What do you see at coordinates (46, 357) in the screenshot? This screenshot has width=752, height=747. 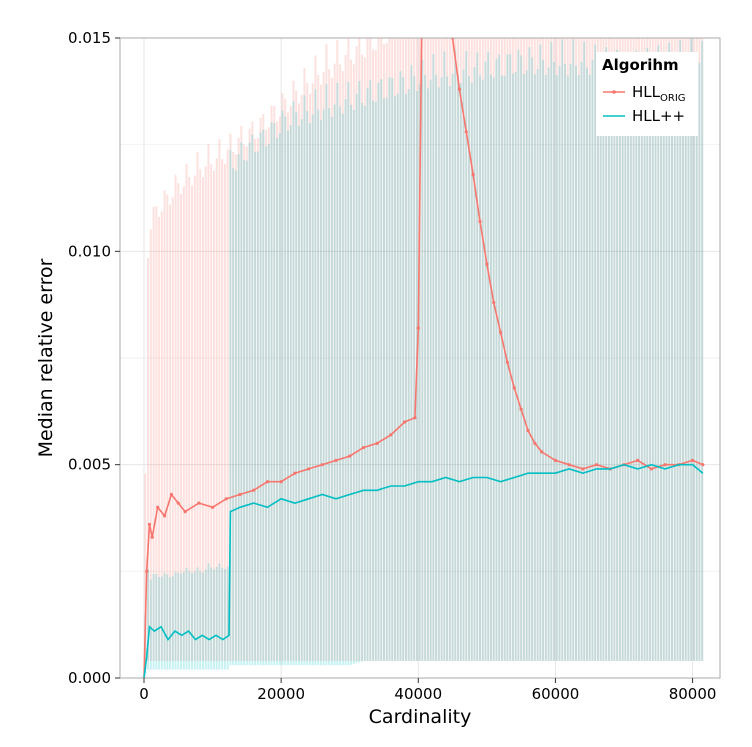 I see `y-axis-title: Median relative error` at bounding box center [46, 357].